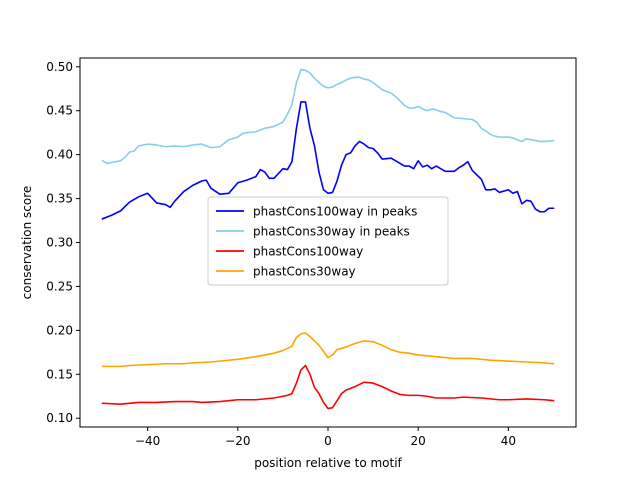 Image resolution: width=640 pixels, height=480 pixels. I want to click on y-axis: 0.10 0.15 0.20 0.25 0.30 0.35 0.40 0.45 0.50, so click(63, 242).